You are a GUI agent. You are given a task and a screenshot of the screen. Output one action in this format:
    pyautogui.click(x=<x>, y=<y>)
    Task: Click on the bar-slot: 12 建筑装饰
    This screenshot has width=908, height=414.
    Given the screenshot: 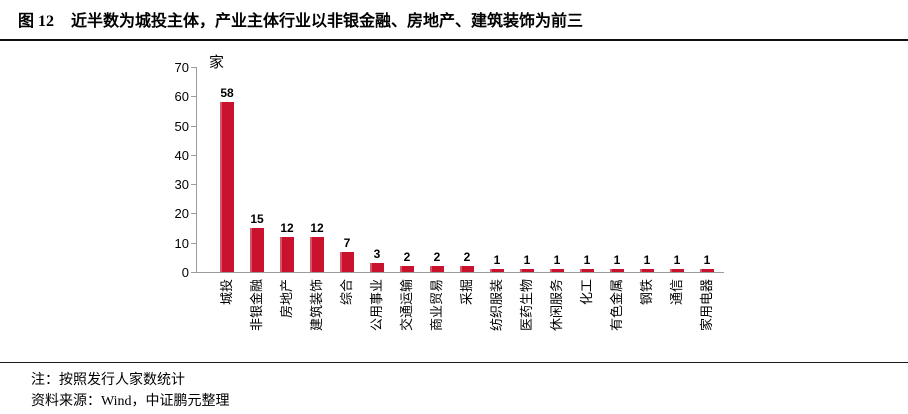 What is the action you would take?
    pyautogui.click(x=317, y=199)
    